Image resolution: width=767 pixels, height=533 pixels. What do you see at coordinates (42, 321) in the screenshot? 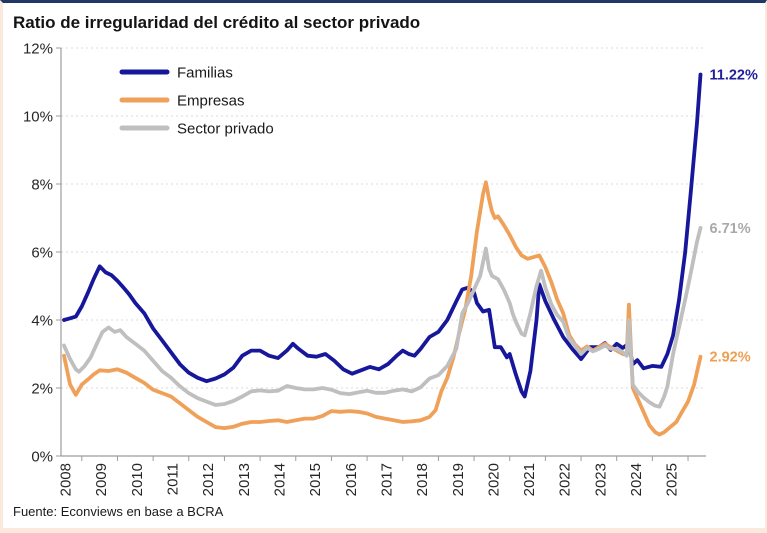
I see `y-axis-label: 4%` at bounding box center [42, 321].